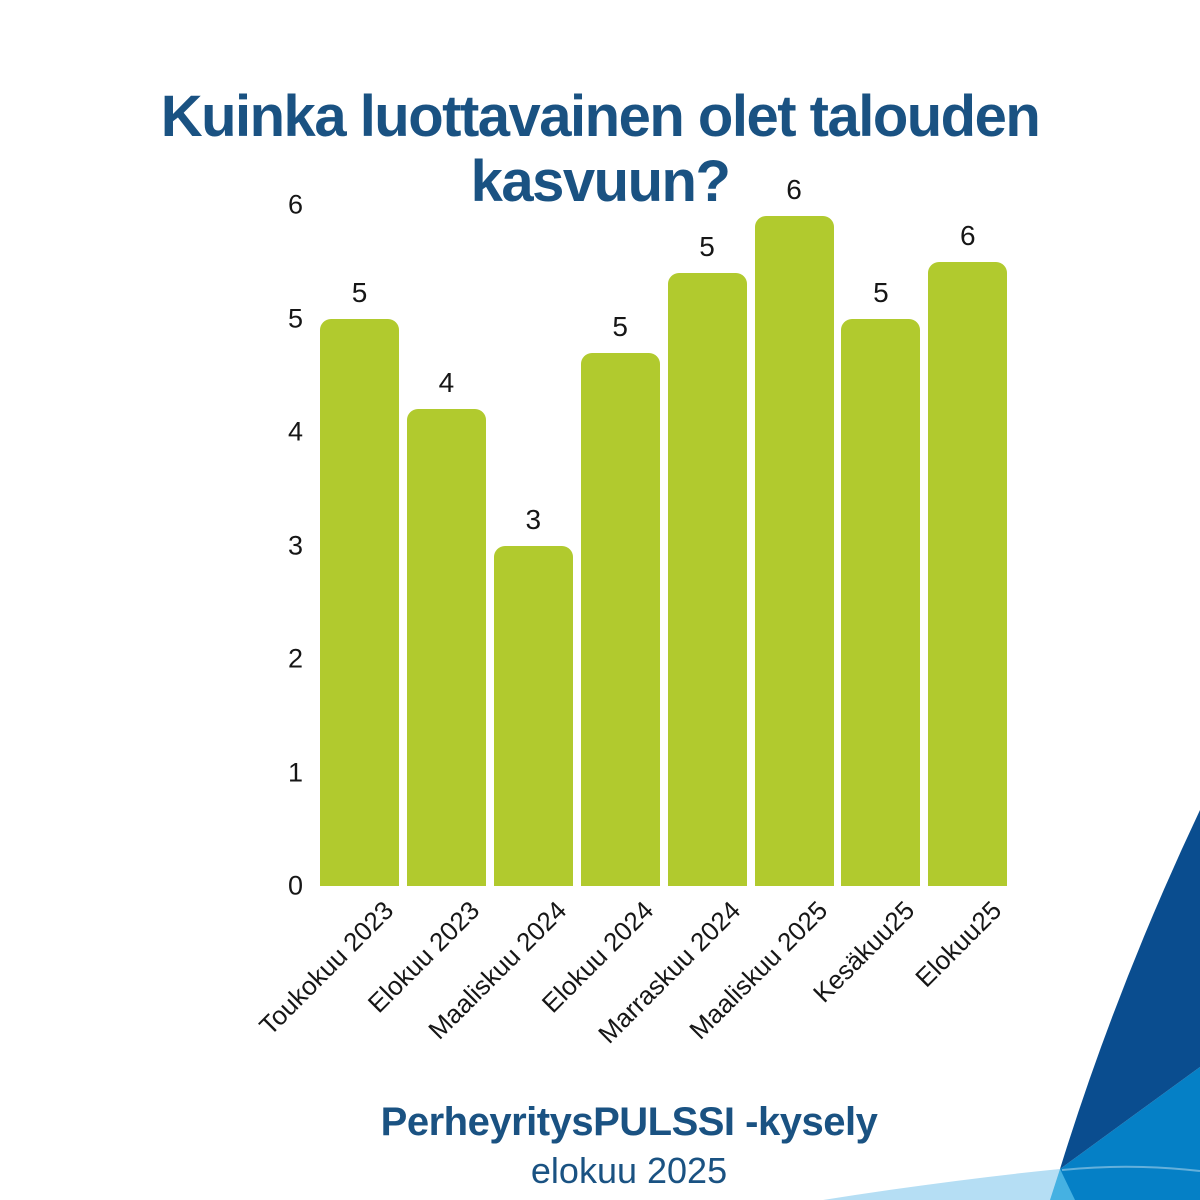 This screenshot has width=1200, height=1200. Describe the element at coordinates (629, 1122) in the screenshot. I see `survey-name: PerheyritysPULSSI -kysely` at that location.